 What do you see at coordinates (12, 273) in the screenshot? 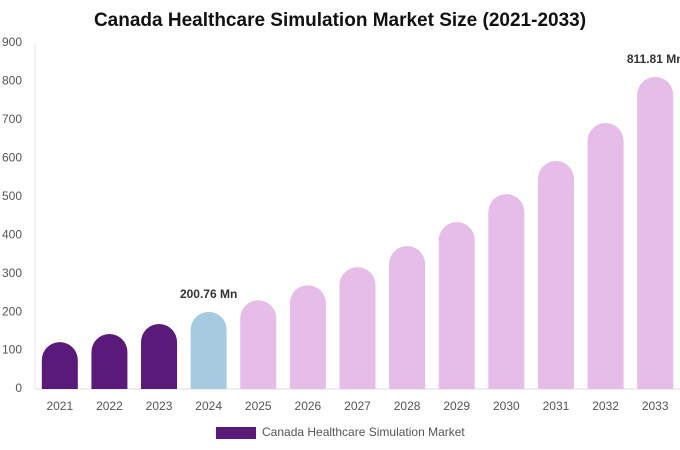
I see `y-tick-label: 300` at bounding box center [12, 273].